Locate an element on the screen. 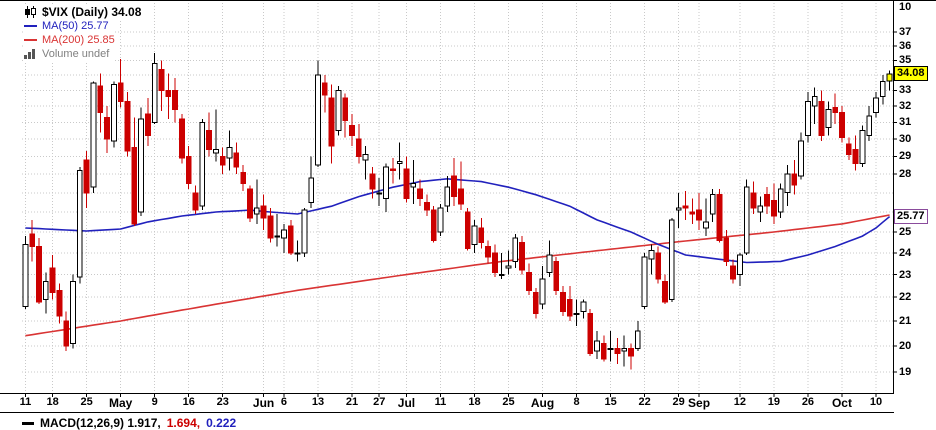 This screenshot has width=936, height=430. y-axis-label: 36 is located at coordinates (905, 46).